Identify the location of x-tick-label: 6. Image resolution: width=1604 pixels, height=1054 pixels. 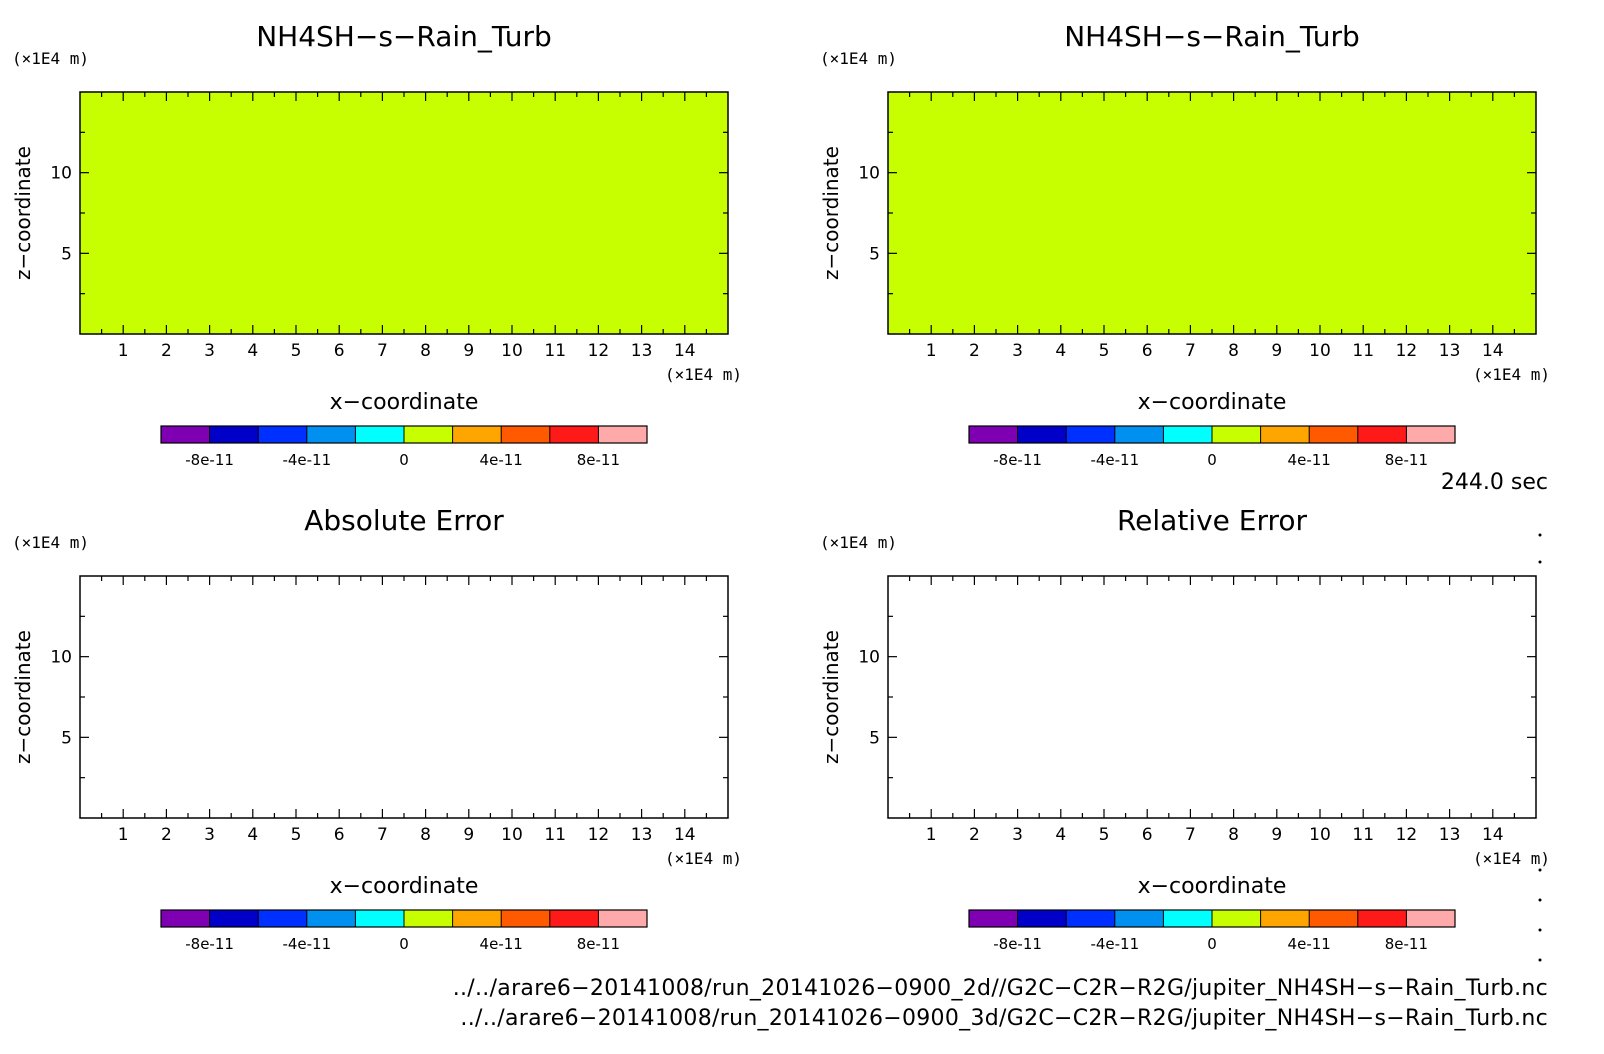
(339, 351).